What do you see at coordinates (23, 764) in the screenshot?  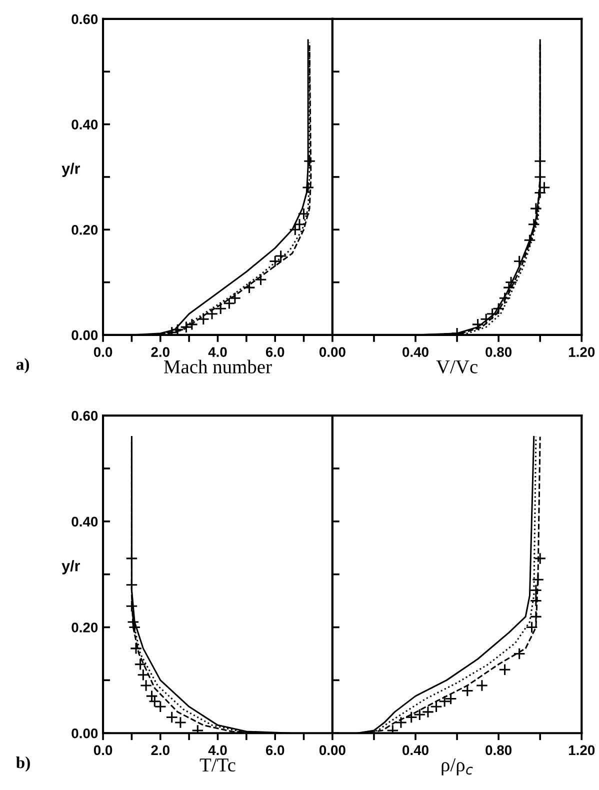 I see `text: b)` at bounding box center [23, 764].